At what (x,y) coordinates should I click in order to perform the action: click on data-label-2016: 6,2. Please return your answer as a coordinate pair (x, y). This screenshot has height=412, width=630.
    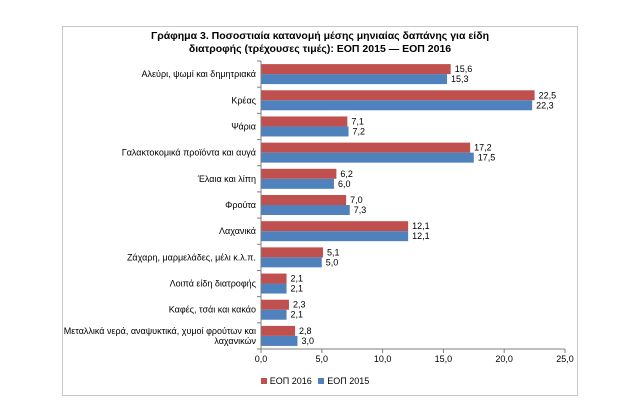
    Looking at the image, I should click on (346, 174).